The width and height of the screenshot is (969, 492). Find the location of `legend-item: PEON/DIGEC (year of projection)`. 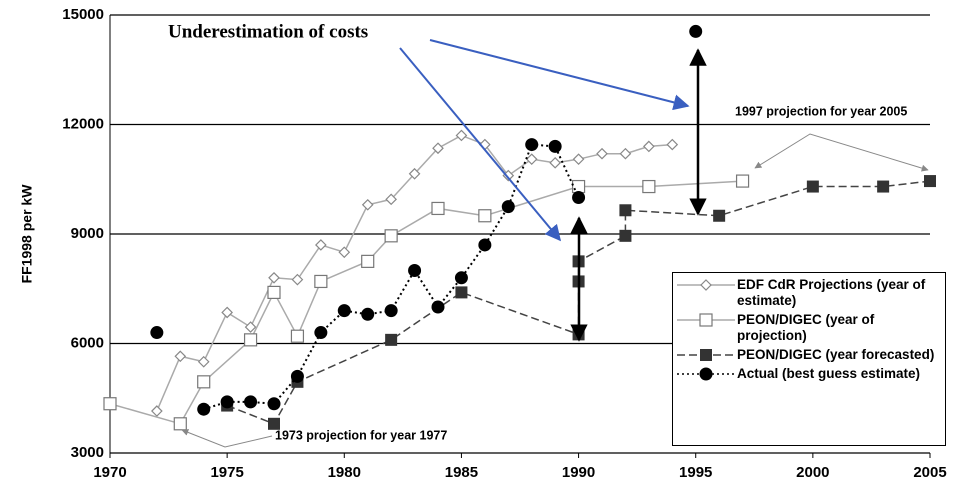

legend-item: PEON/DIGEC (year of projection) is located at coordinates (809, 328).